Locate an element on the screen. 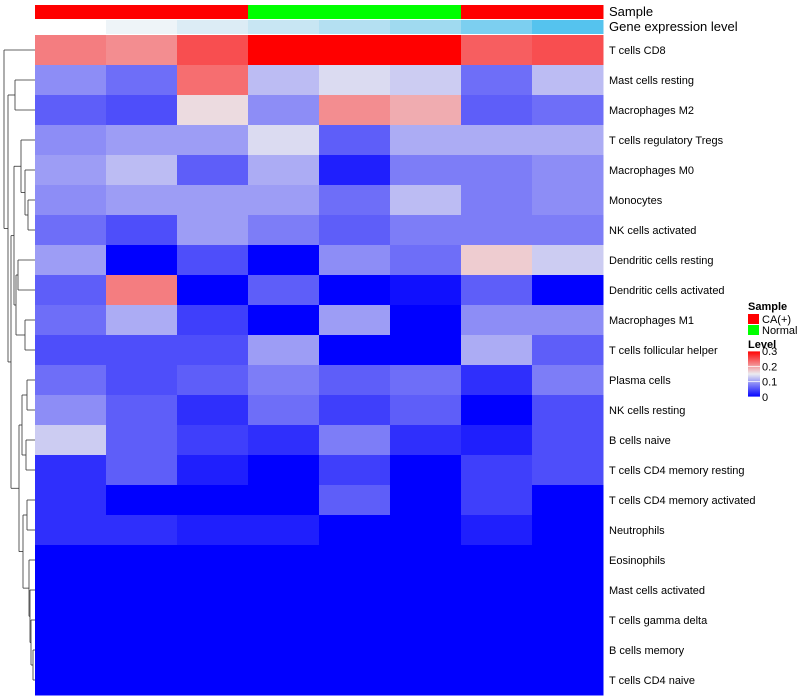  row-label-monocytes: Monocytes is located at coordinates (636, 201).